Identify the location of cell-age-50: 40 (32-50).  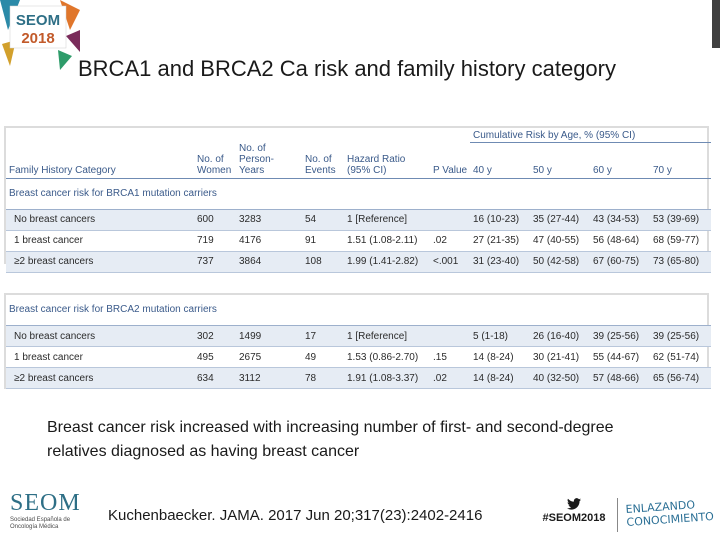
(560, 378).